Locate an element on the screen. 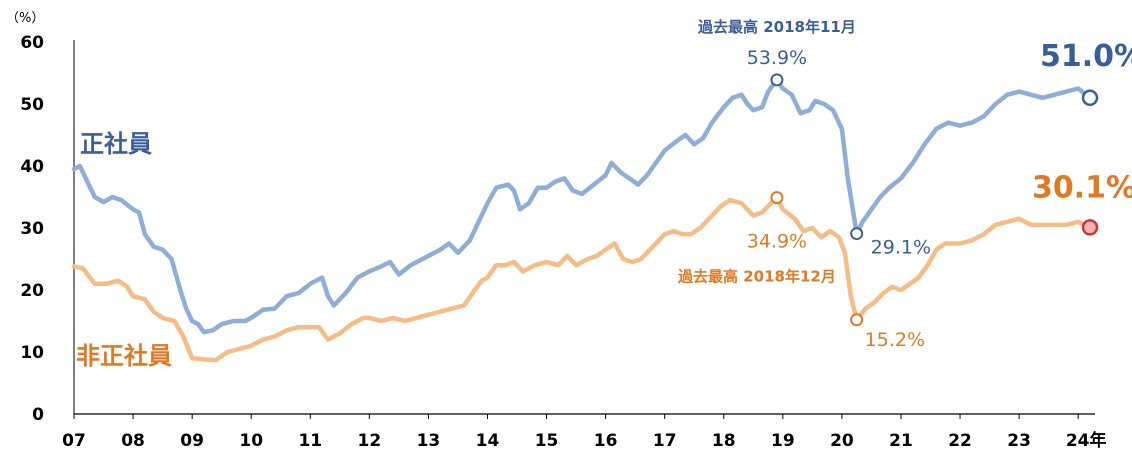 This screenshot has height=460, width=1132. x-tick-label: 15 is located at coordinates (547, 441).